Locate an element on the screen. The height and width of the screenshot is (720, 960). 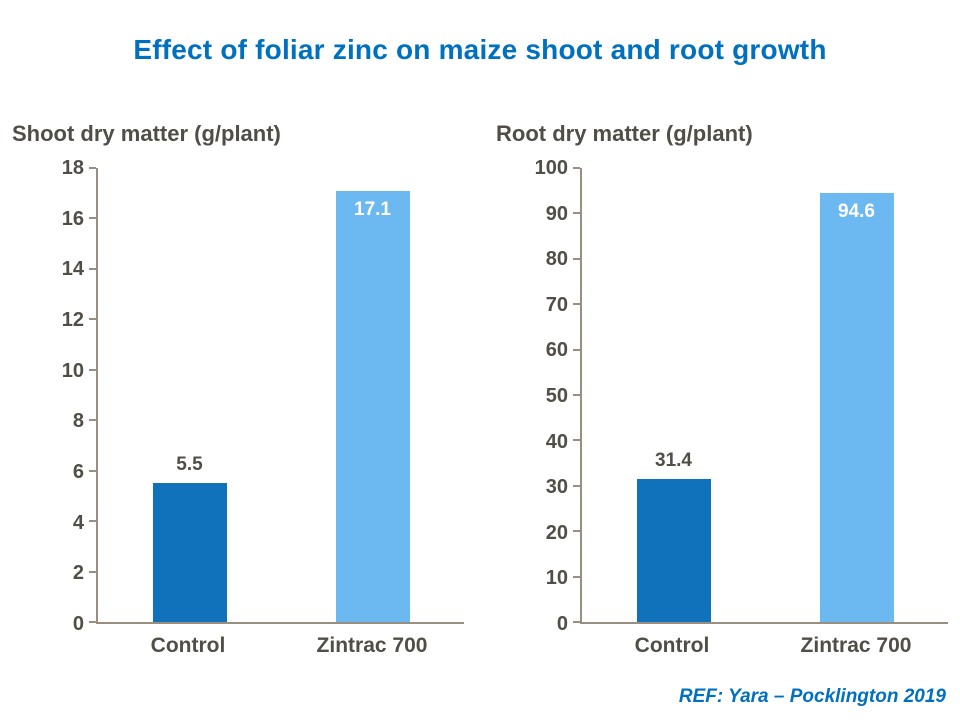
bar-zintrac-700: 94.6 is located at coordinates (856, 407).